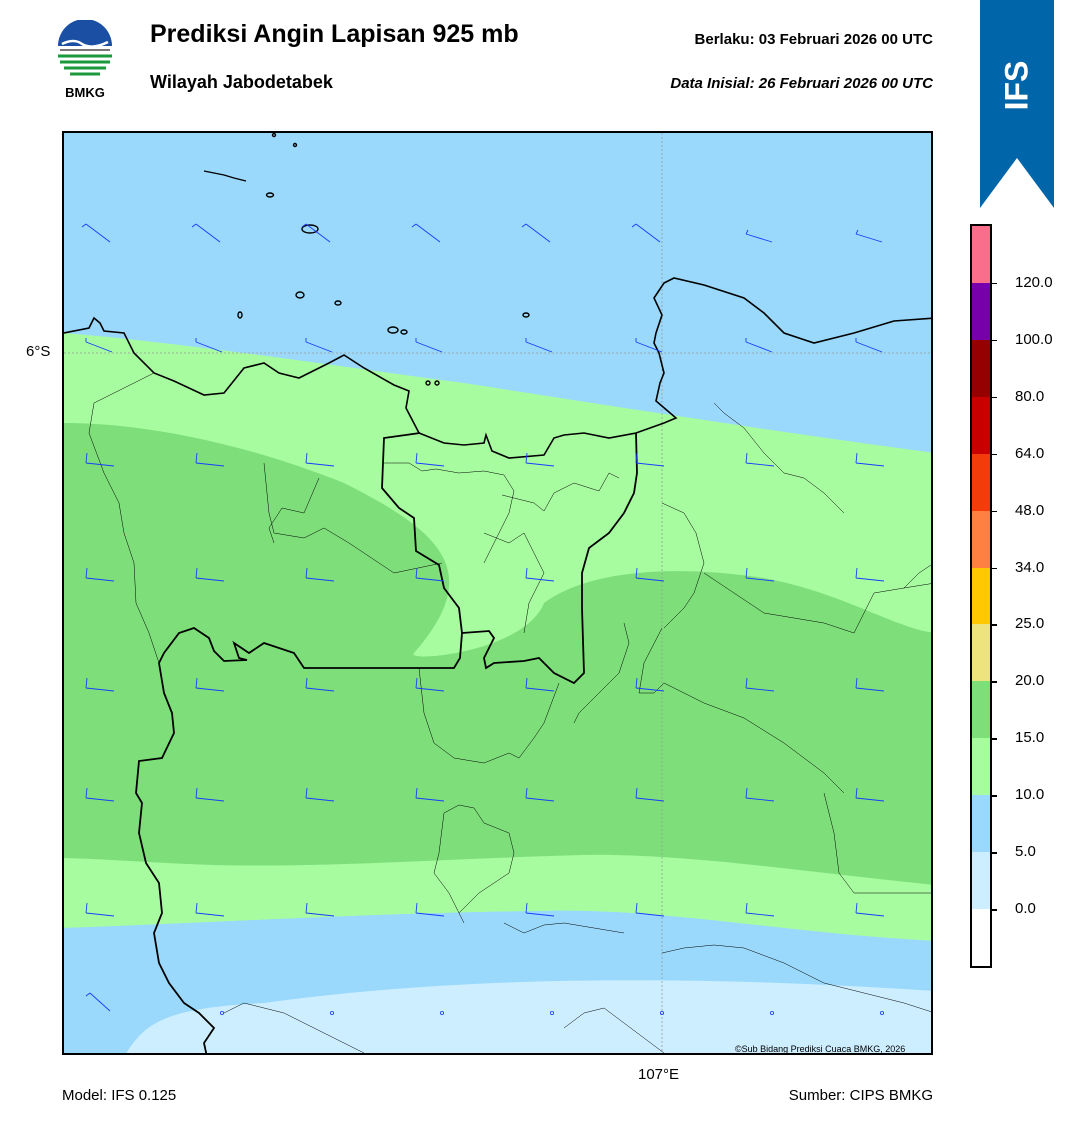 The image size is (1081, 1128). I want to click on valid-time: Berlaku: 03 Februari 2026 00 UTC, so click(813, 39).